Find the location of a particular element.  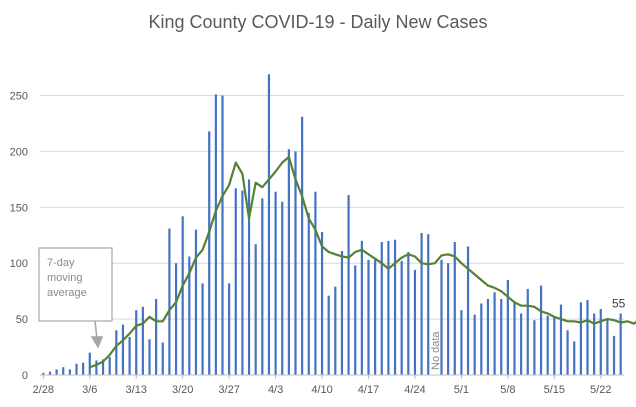

x-tick-label: 5/1 is located at coordinates (461, 390).